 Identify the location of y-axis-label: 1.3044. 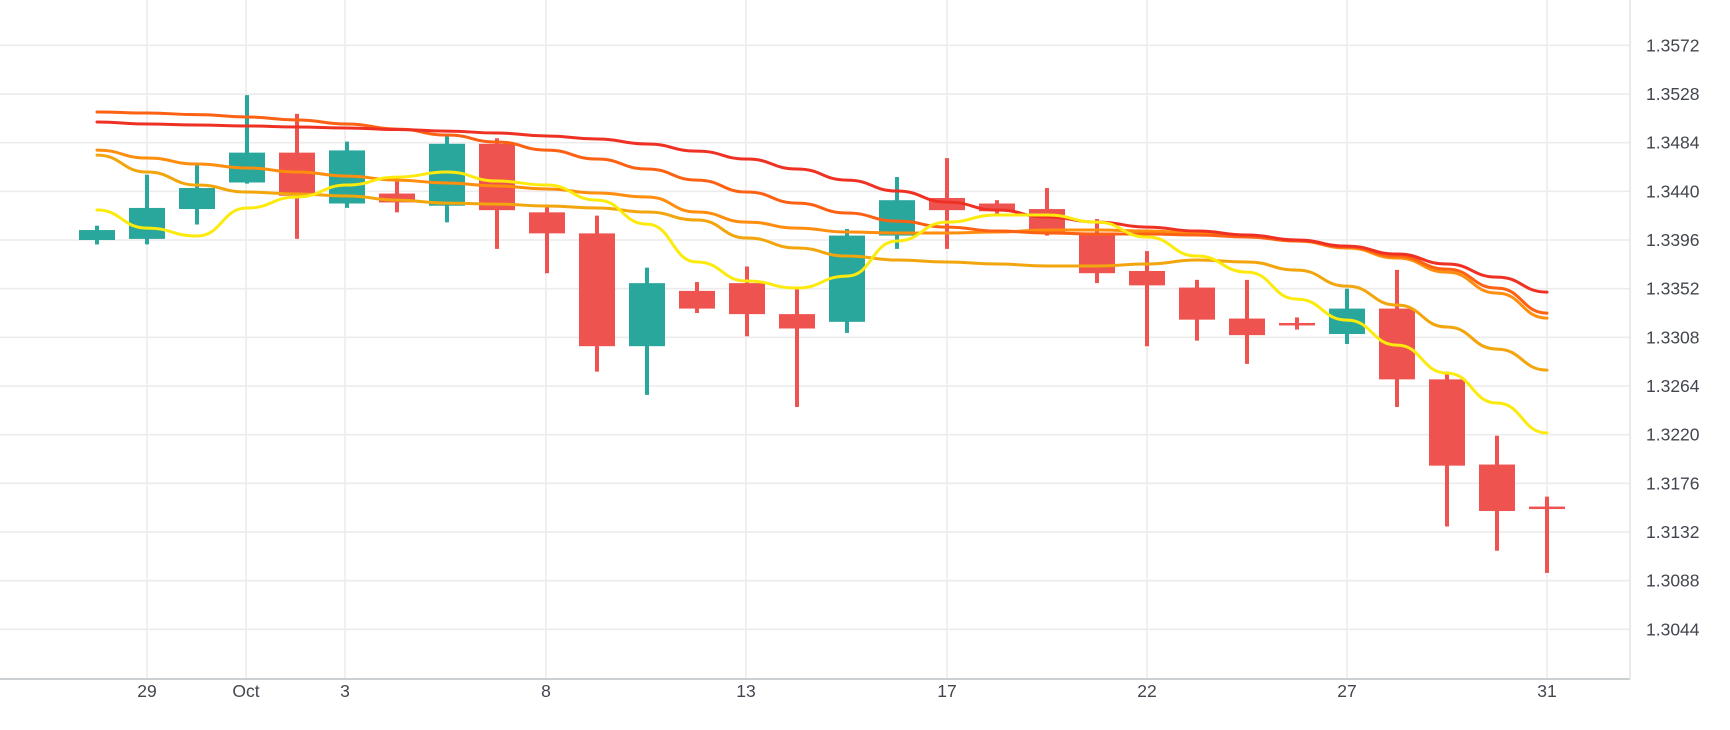
(1673, 629).